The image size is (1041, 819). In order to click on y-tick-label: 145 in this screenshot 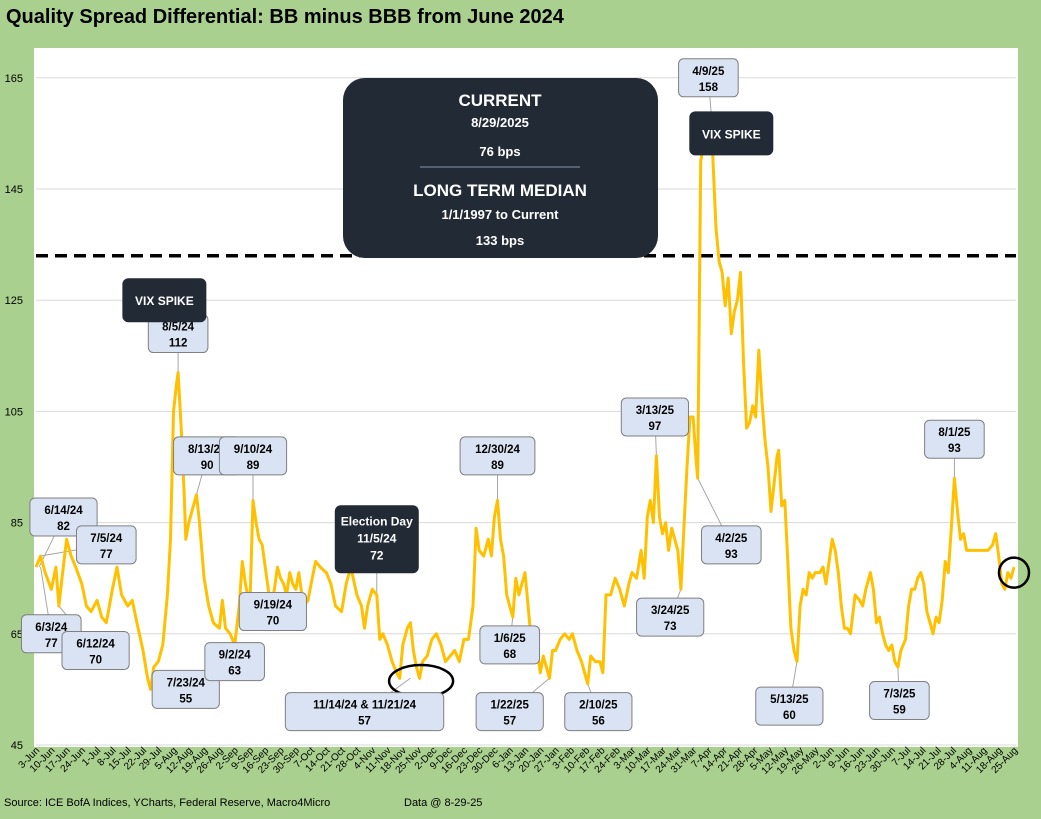, I will do `click(14, 190)`.